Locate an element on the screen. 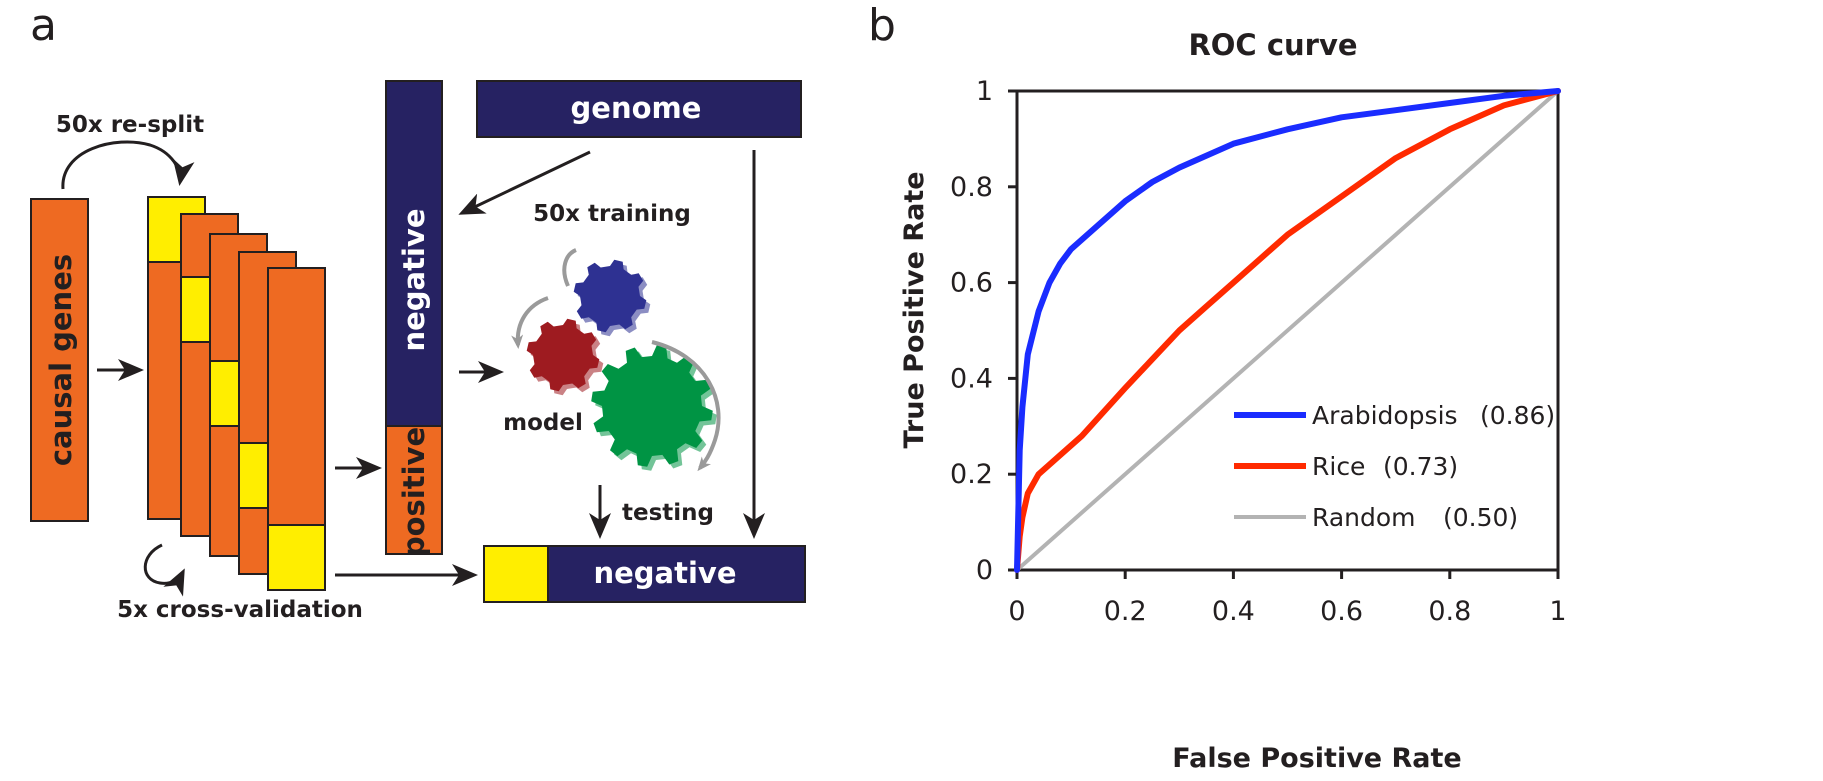  x-tick-label: 0.6 is located at coordinates (1341, 611).